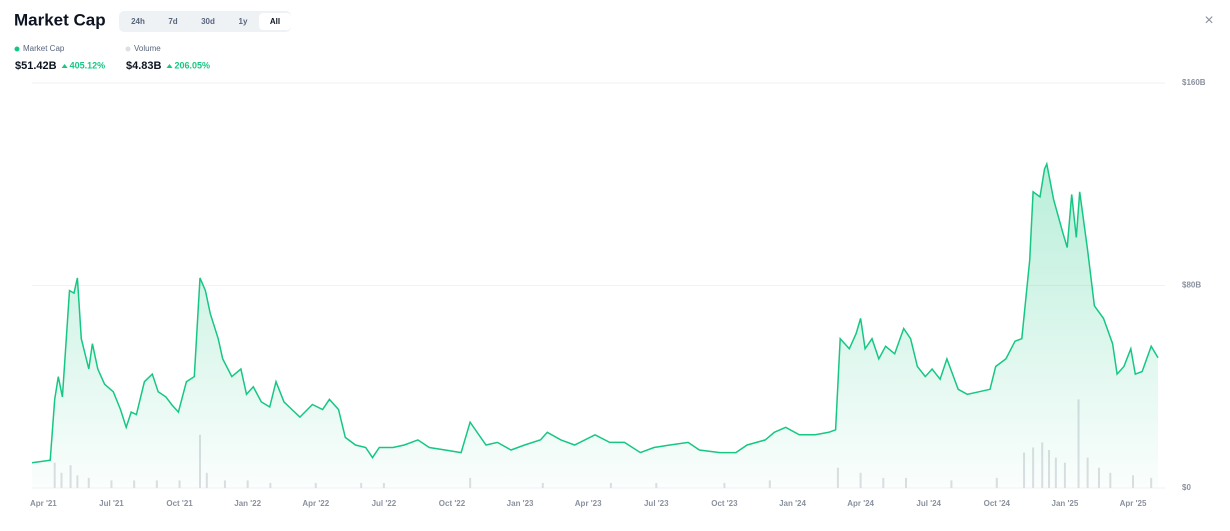 Image resolution: width=1230 pixels, height=531 pixels. I want to click on x-tick-label: Jan '22, so click(247, 503).